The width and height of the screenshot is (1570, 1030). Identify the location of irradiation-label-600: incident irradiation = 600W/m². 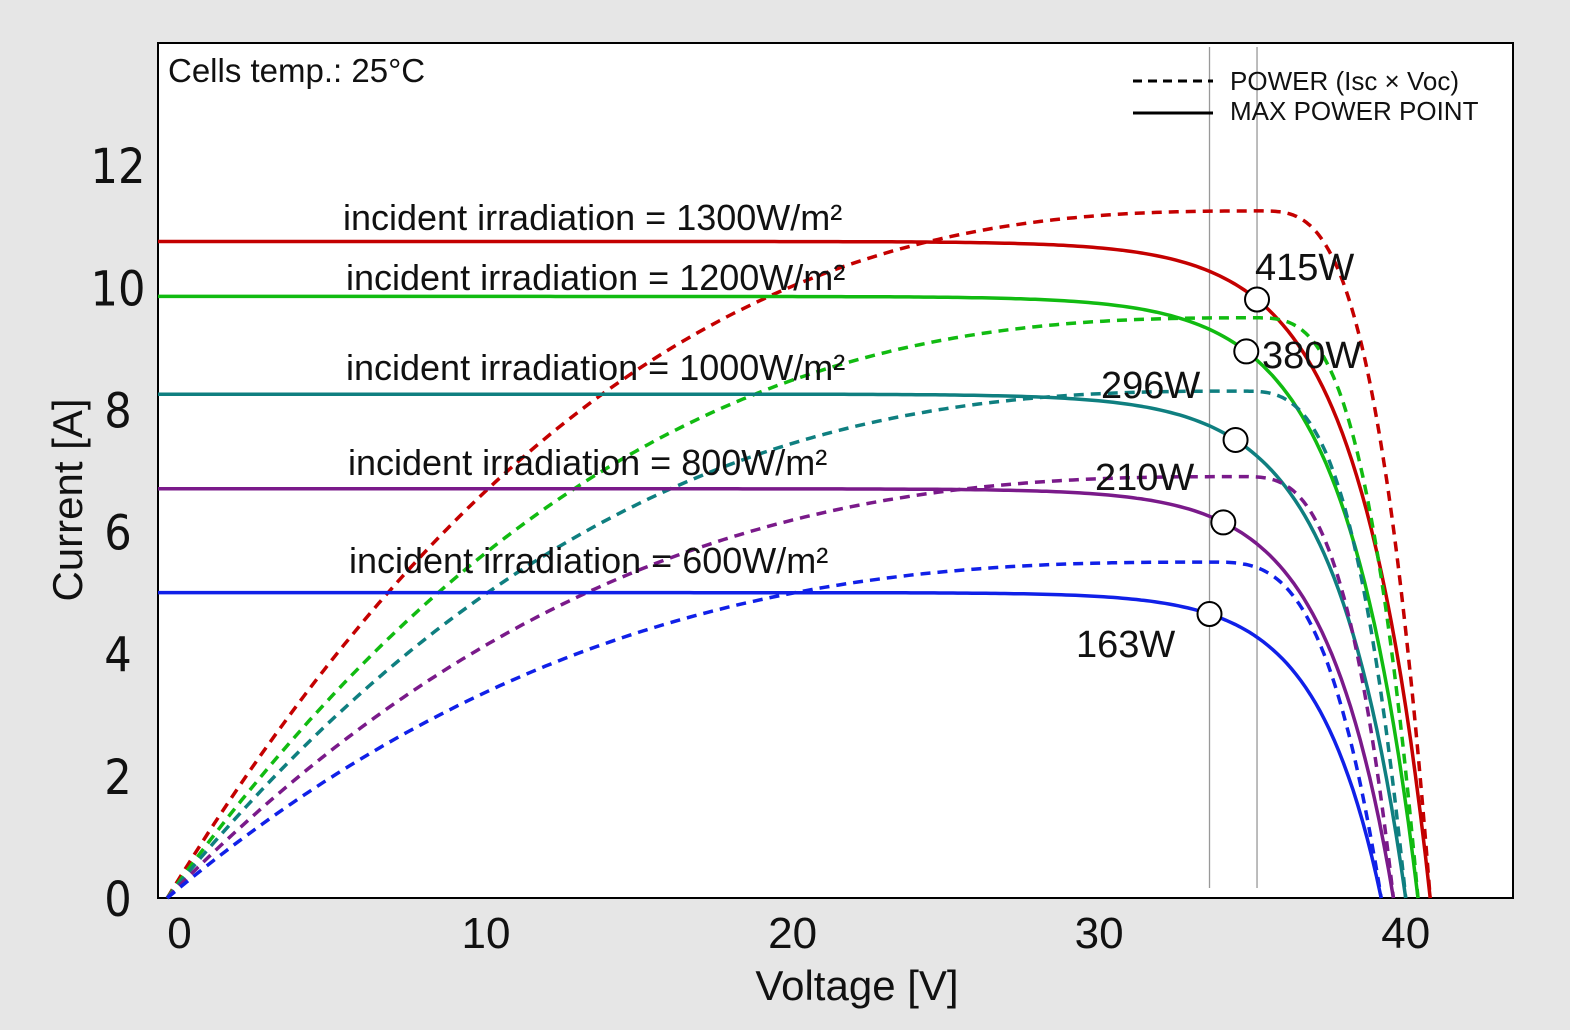
(588, 560).